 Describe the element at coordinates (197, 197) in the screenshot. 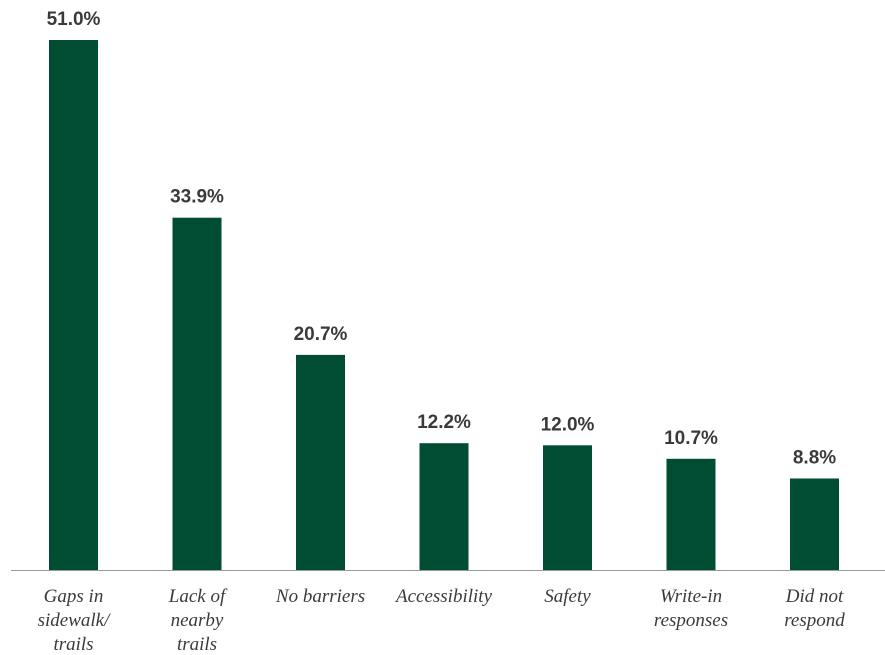

I see `value-label-1: 33.9%` at that location.